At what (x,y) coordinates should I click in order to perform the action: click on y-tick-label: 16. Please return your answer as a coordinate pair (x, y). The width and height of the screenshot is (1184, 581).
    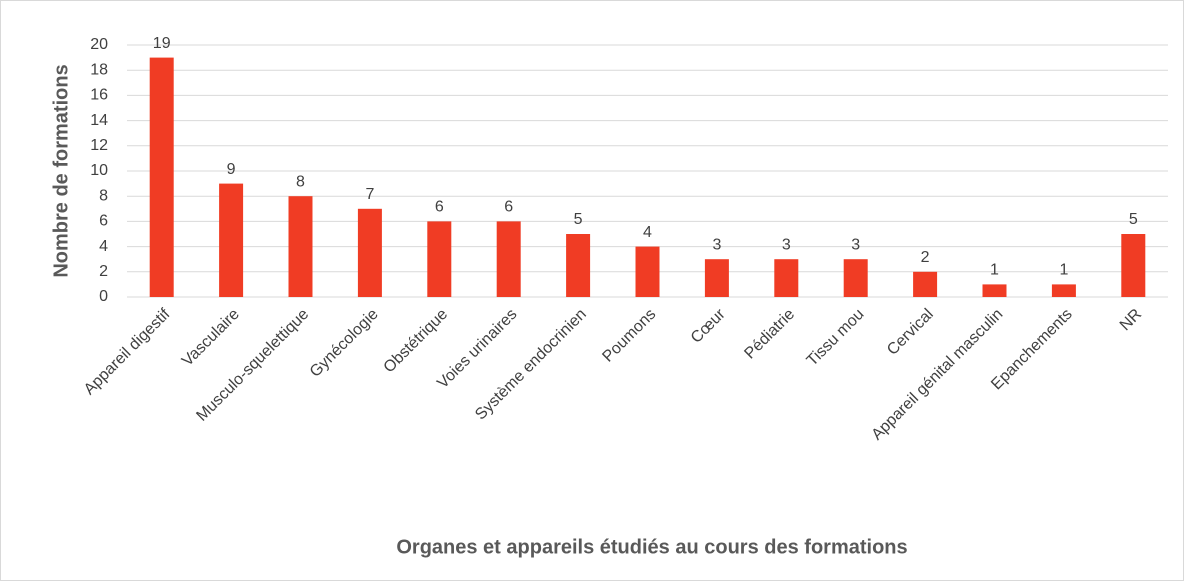
    Looking at the image, I should click on (99, 95).